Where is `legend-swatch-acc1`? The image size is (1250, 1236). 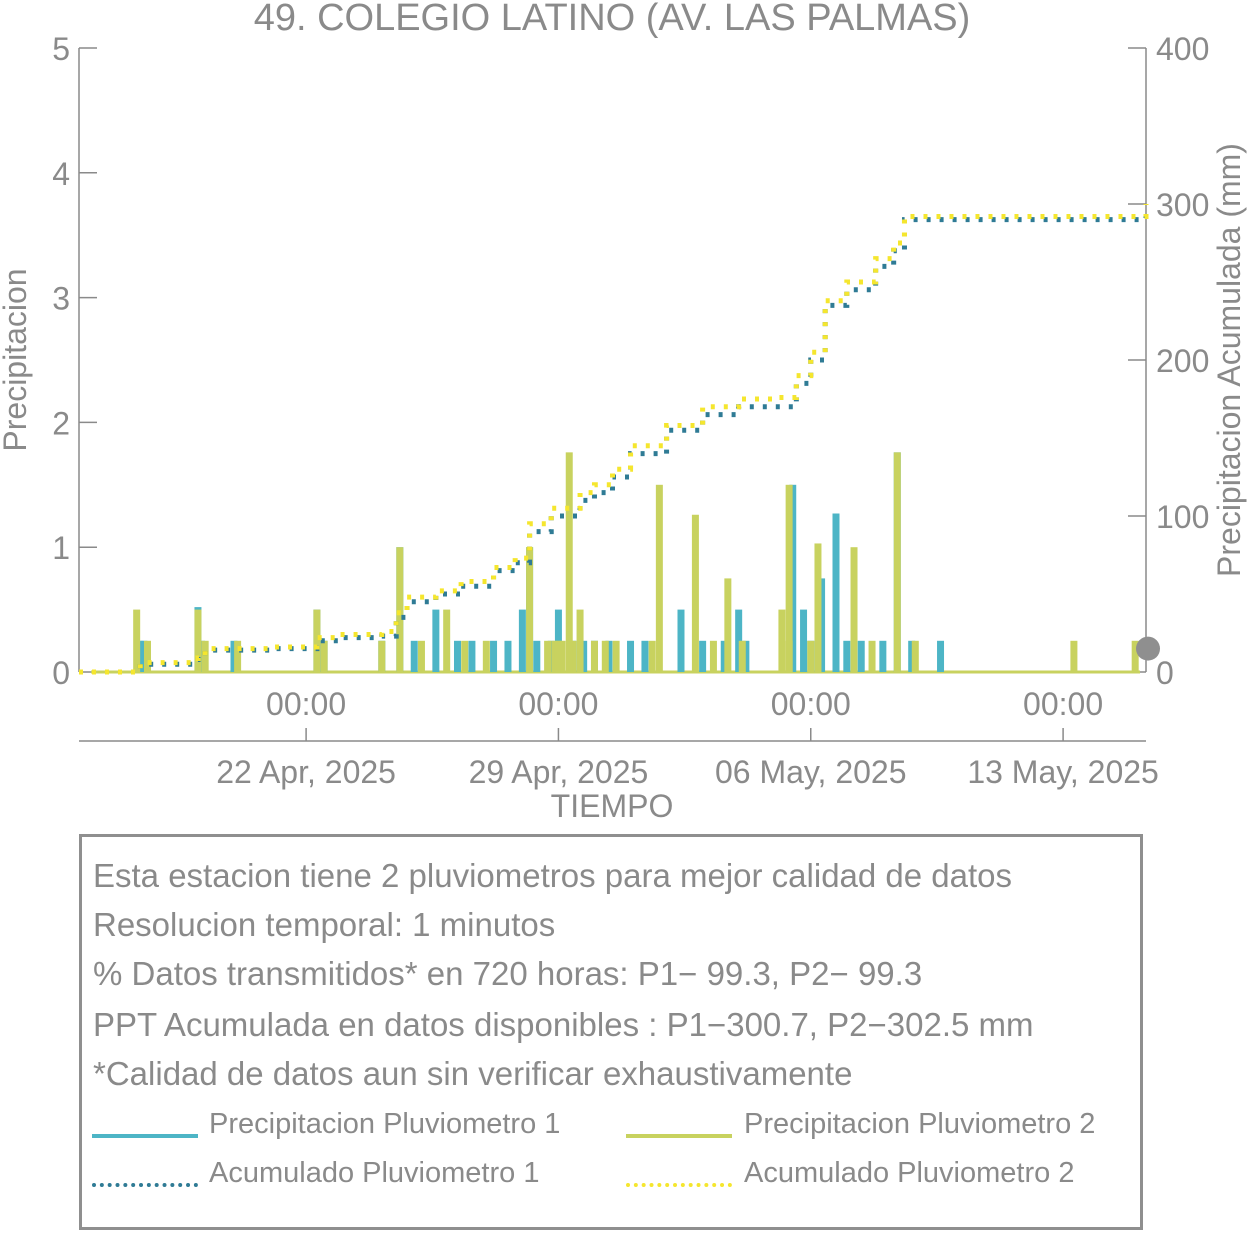
legend-swatch-acc1 is located at coordinates (145, 1185).